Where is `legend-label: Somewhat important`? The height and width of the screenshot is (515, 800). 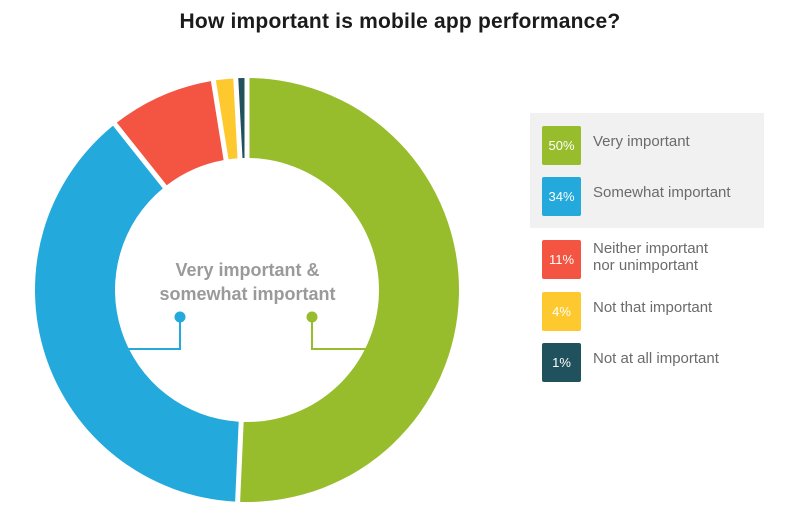 legend-label: Somewhat important is located at coordinates (662, 192).